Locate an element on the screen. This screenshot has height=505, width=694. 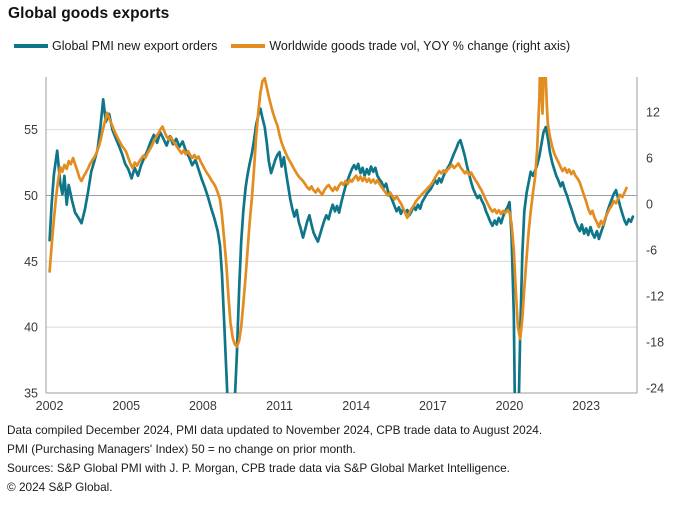
legend-item-pmi: Global PMI new export orders is located at coordinates (115, 46).